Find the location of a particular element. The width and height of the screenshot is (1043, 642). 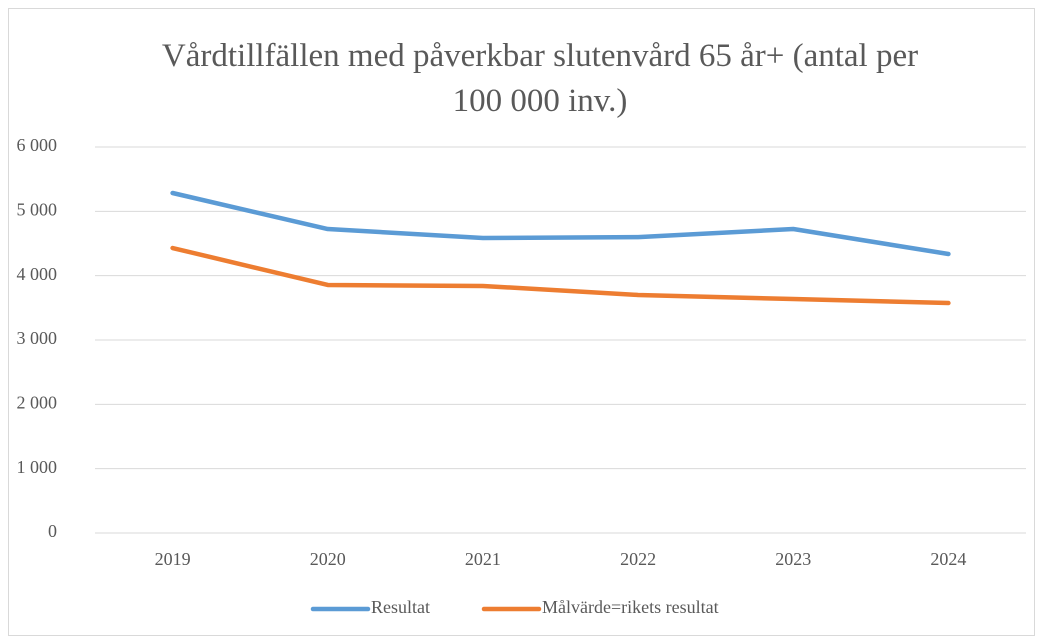

y-tick-label: 0 is located at coordinates (52, 531).